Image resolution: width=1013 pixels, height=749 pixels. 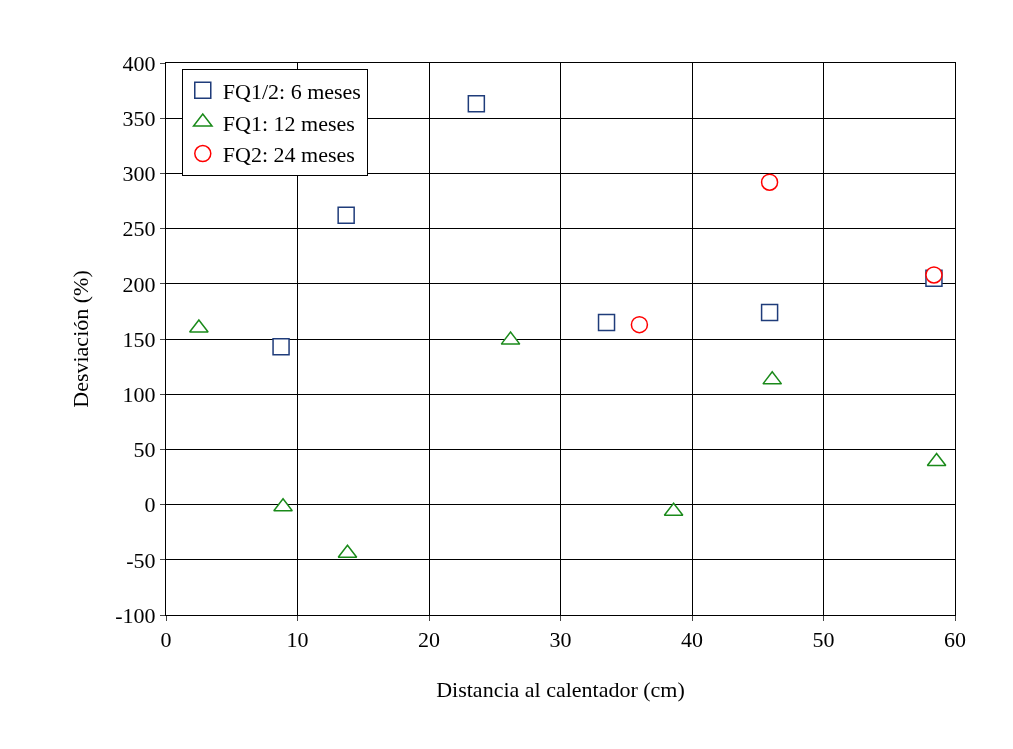 What do you see at coordinates (692, 640) in the screenshot?
I see `x-tick-label: 40` at bounding box center [692, 640].